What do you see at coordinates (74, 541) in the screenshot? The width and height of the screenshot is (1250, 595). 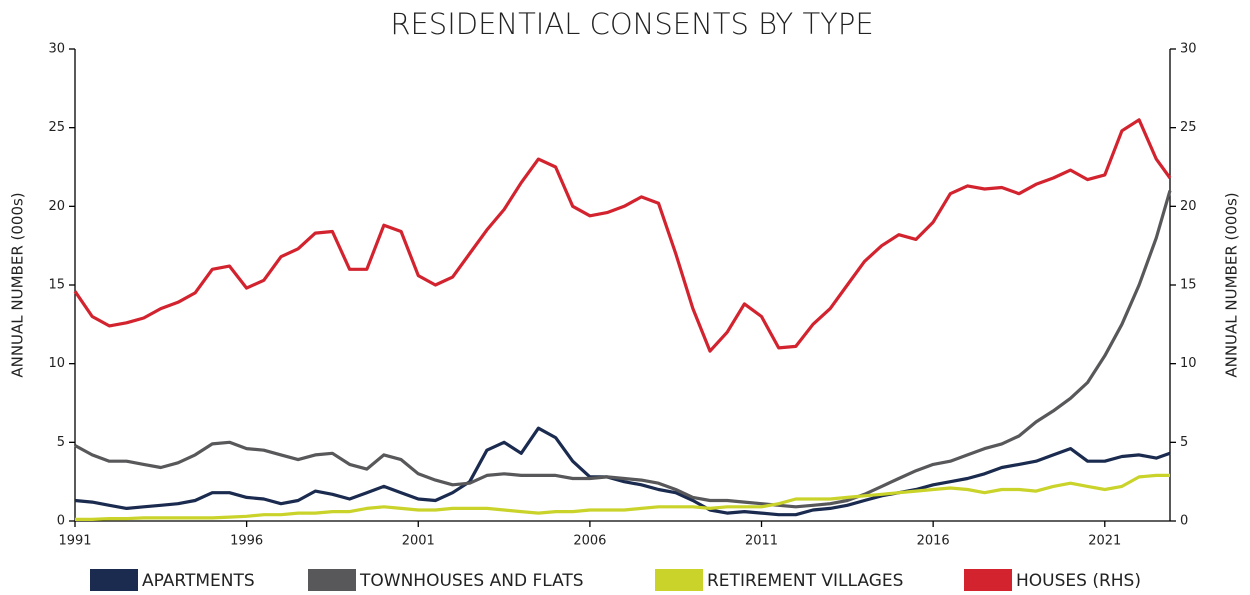 I see `x-tick-label: 1991` at bounding box center [74, 541].